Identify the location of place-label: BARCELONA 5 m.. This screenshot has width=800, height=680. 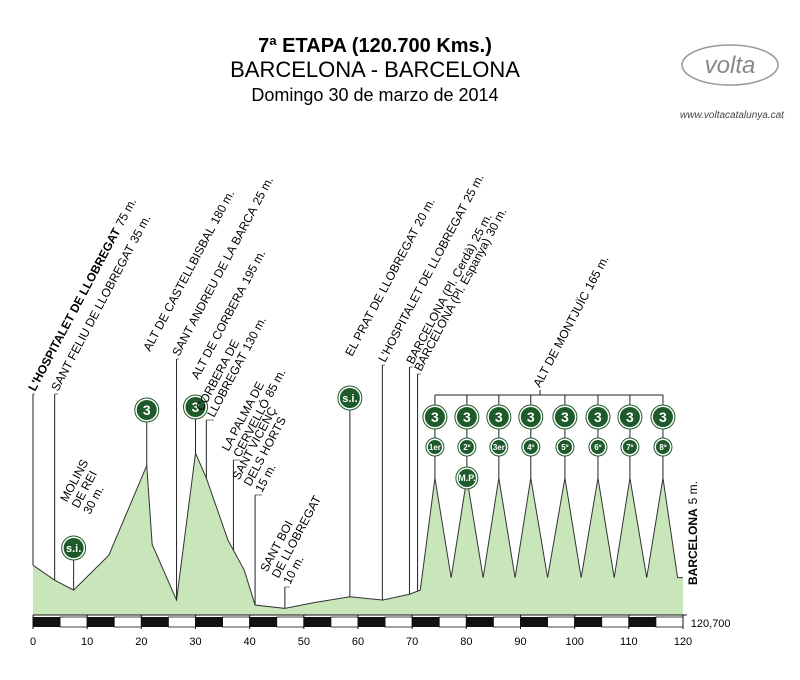
(693, 533).